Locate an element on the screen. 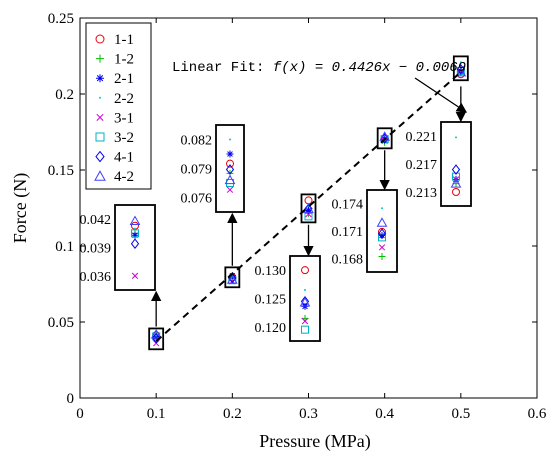 The image size is (550, 468). inset-tick-label: 0.174 is located at coordinates (348, 205).